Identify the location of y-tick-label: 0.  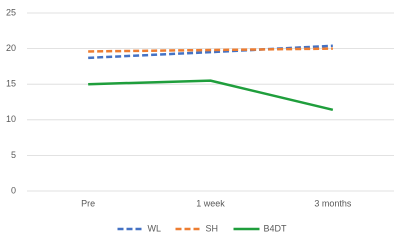
(13, 190).